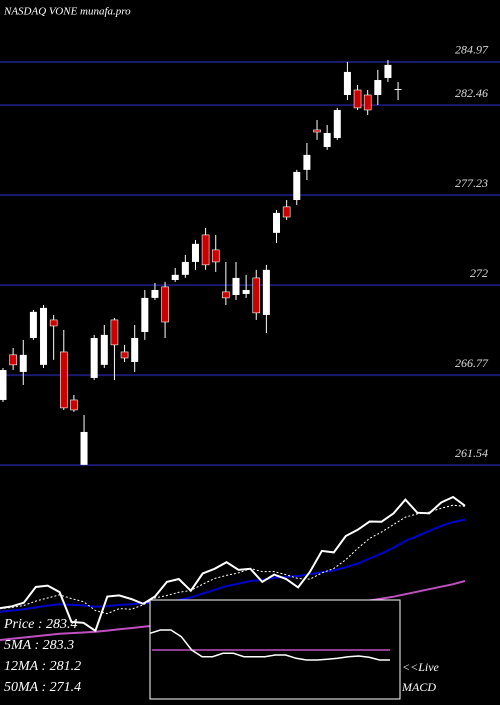  I want to click on legend-entry: Price : 283.4, so click(40, 624).